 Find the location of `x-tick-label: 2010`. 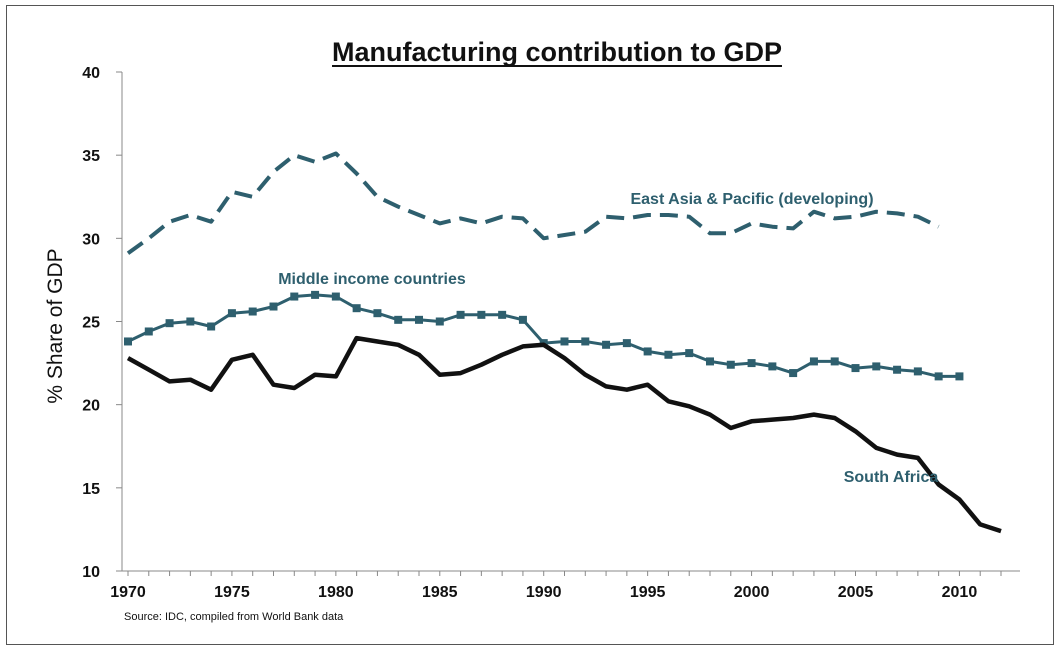

x-tick-label: 2010 is located at coordinates (960, 592).